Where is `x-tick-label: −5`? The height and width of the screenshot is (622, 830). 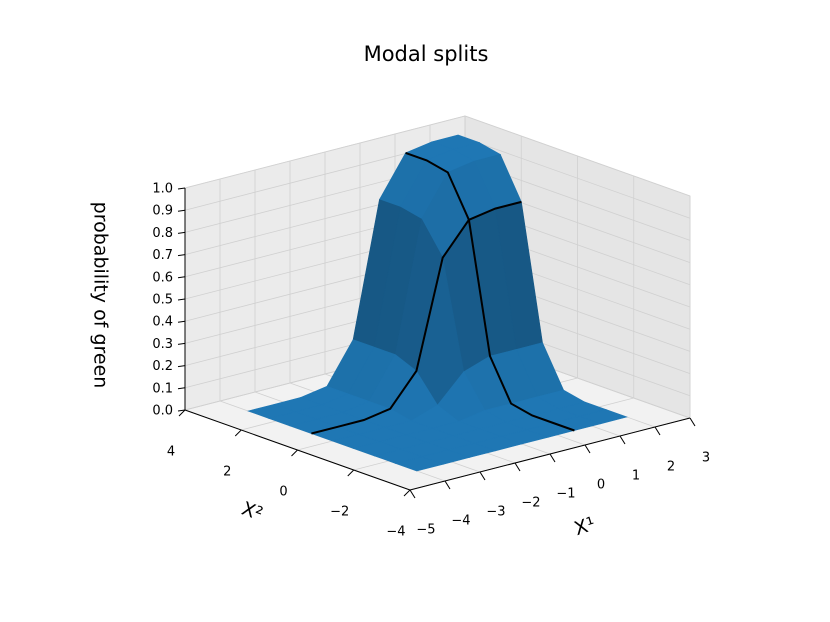
x-tick-label: −5 is located at coordinates (425, 530).